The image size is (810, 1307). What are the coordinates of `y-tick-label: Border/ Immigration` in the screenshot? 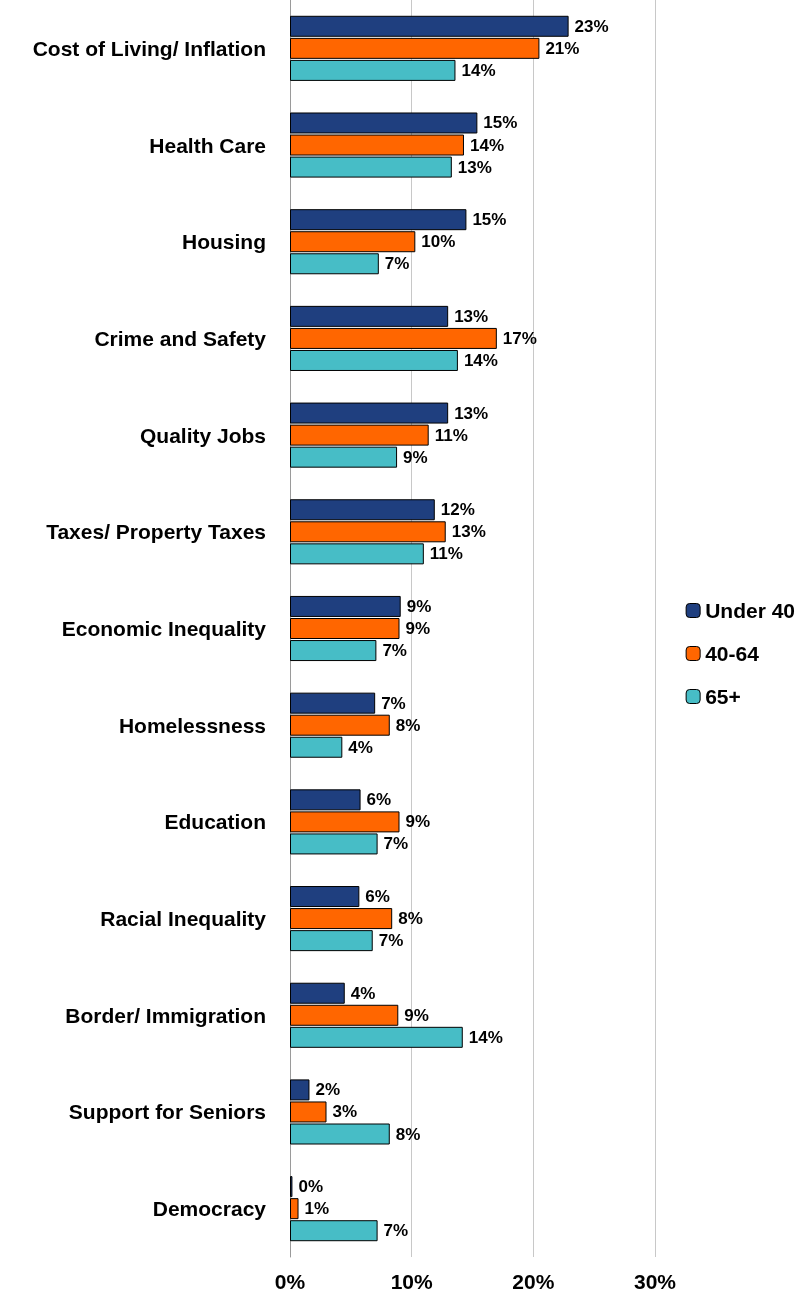 It's located at (165, 1015).